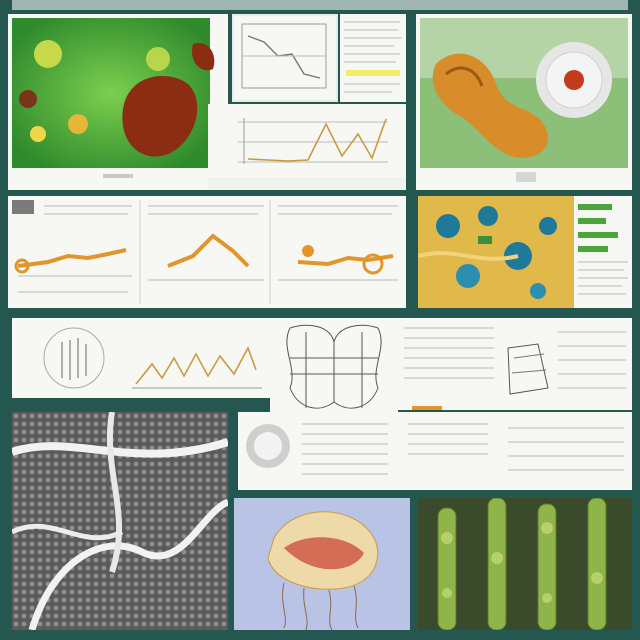 This screenshot has height=640, width=640. I want to click on data-sheet-lines, so click(603, 249).